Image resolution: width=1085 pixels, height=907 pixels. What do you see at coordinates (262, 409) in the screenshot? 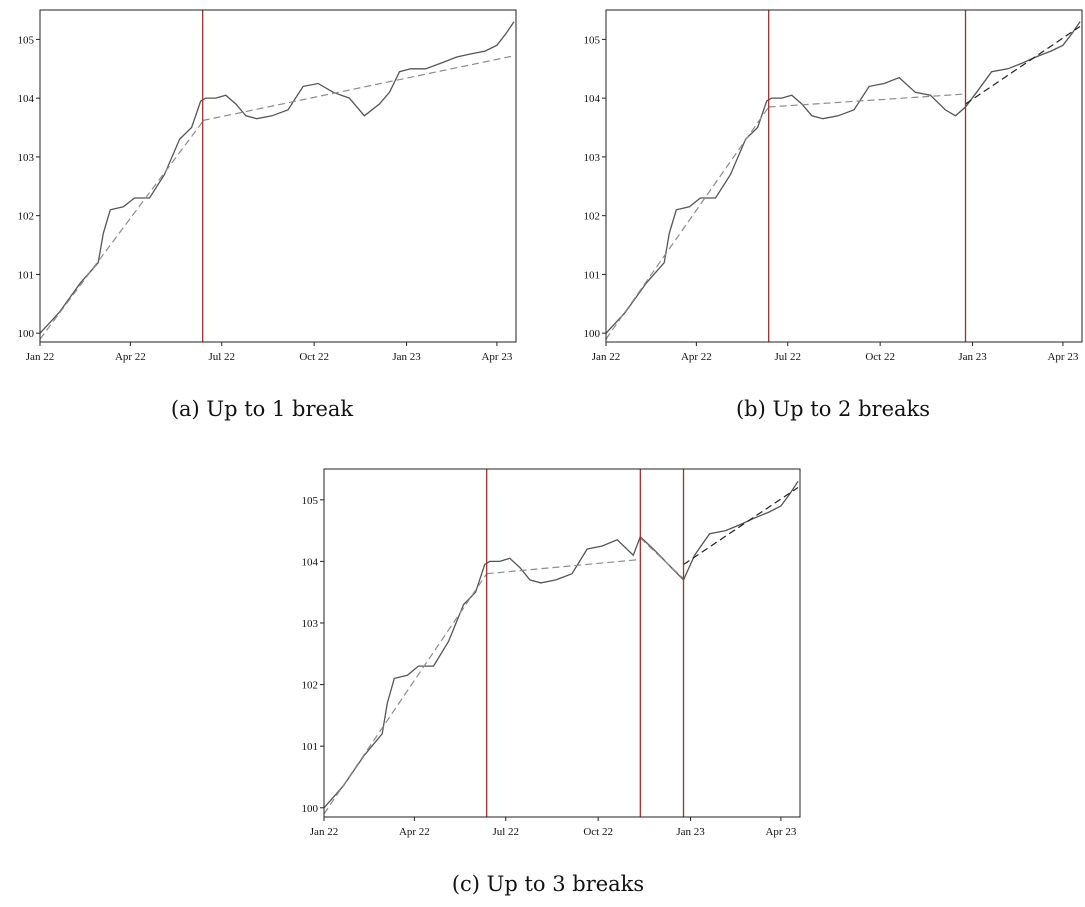
I see `panel-caption-1: (a) Up to 1 break` at bounding box center [262, 409].